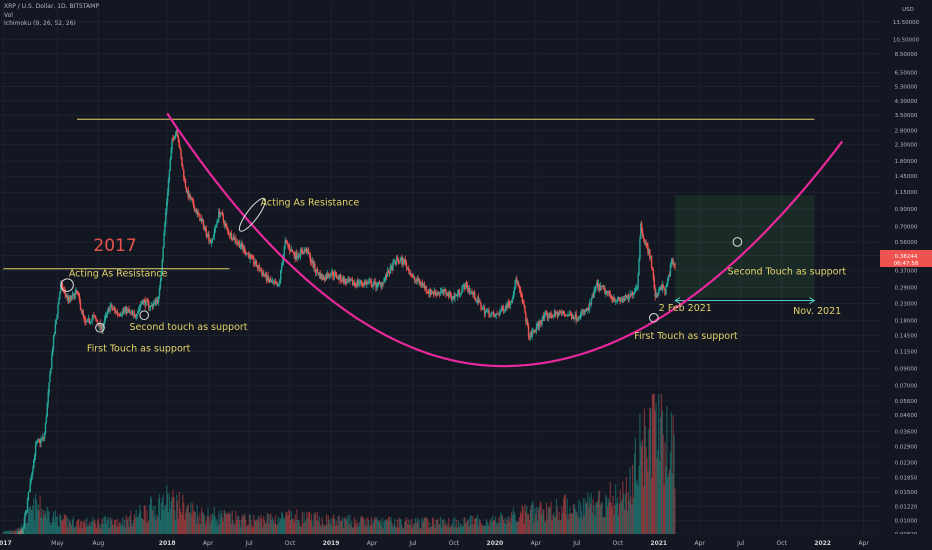 Image resolution: width=932 pixels, height=550 pixels. What do you see at coordinates (51, 6) in the screenshot?
I see `symbol-title: XRP / U.S. Dollar, 1D, BITSTAMP` at bounding box center [51, 6].